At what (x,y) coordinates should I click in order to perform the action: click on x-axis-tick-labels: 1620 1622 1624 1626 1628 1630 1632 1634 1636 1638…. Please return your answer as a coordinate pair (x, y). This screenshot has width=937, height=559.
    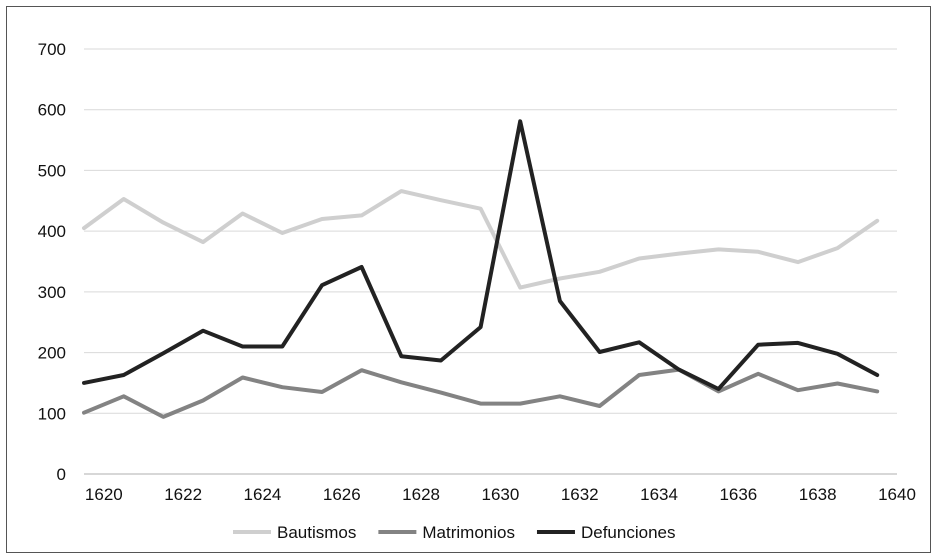
    Looking at the image, I should click on (500, 494).